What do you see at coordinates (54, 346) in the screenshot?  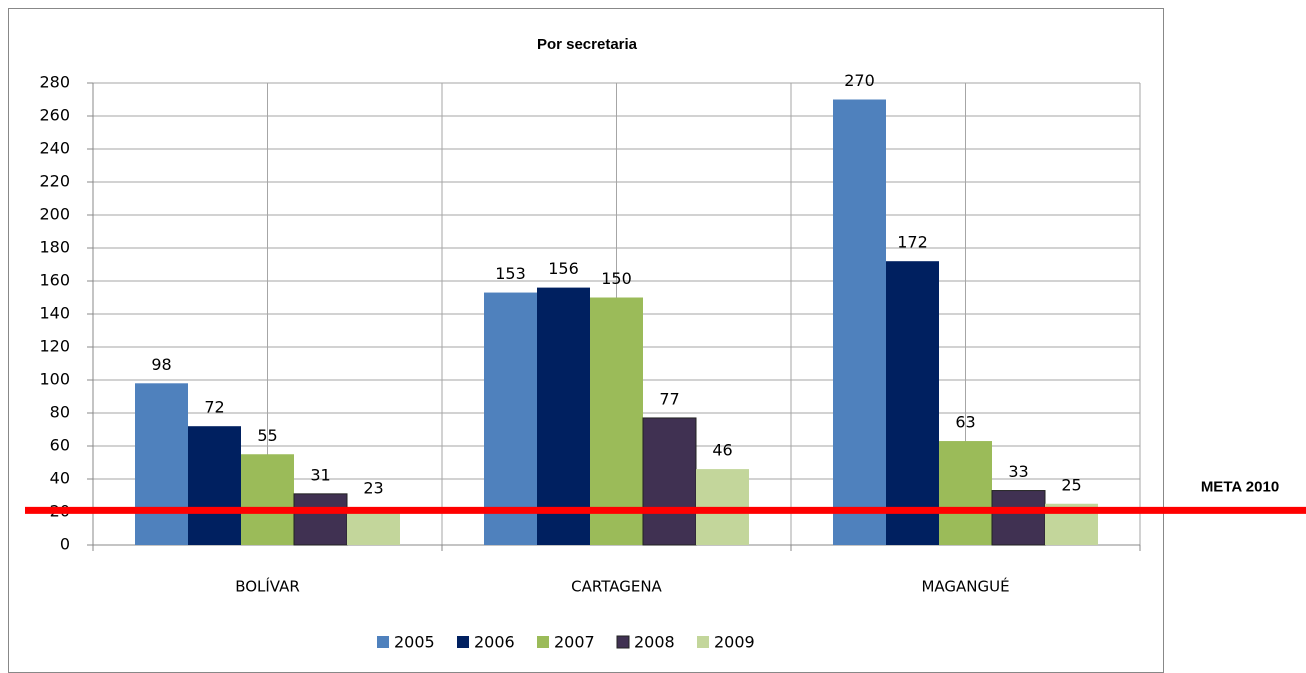 I see `y-tick-label: 120` at bounding box center [54, 346].